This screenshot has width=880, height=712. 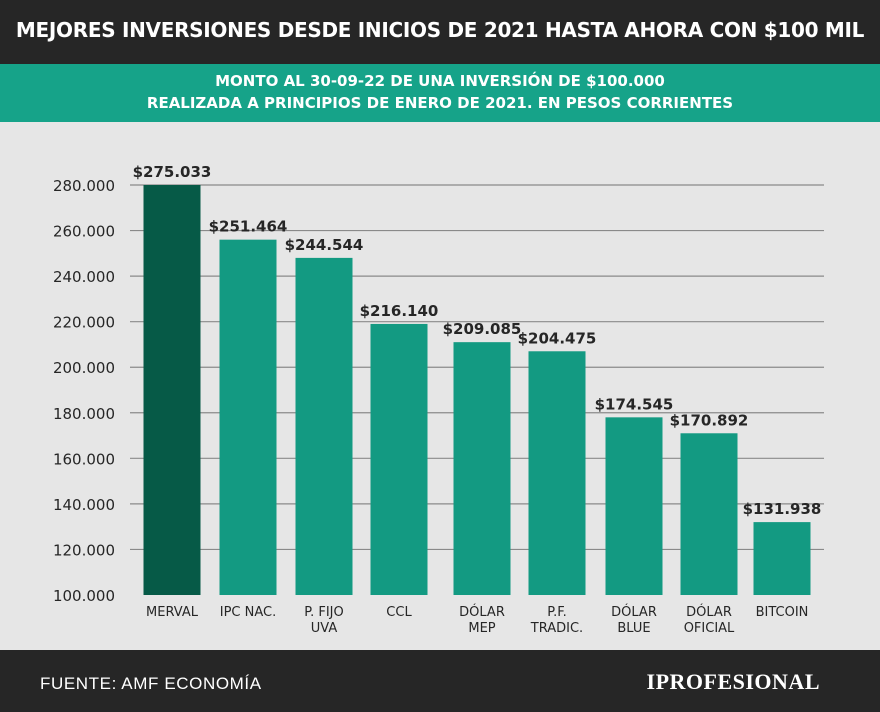 I want to click on data-label: $244.544, so click(x=324, y=245).